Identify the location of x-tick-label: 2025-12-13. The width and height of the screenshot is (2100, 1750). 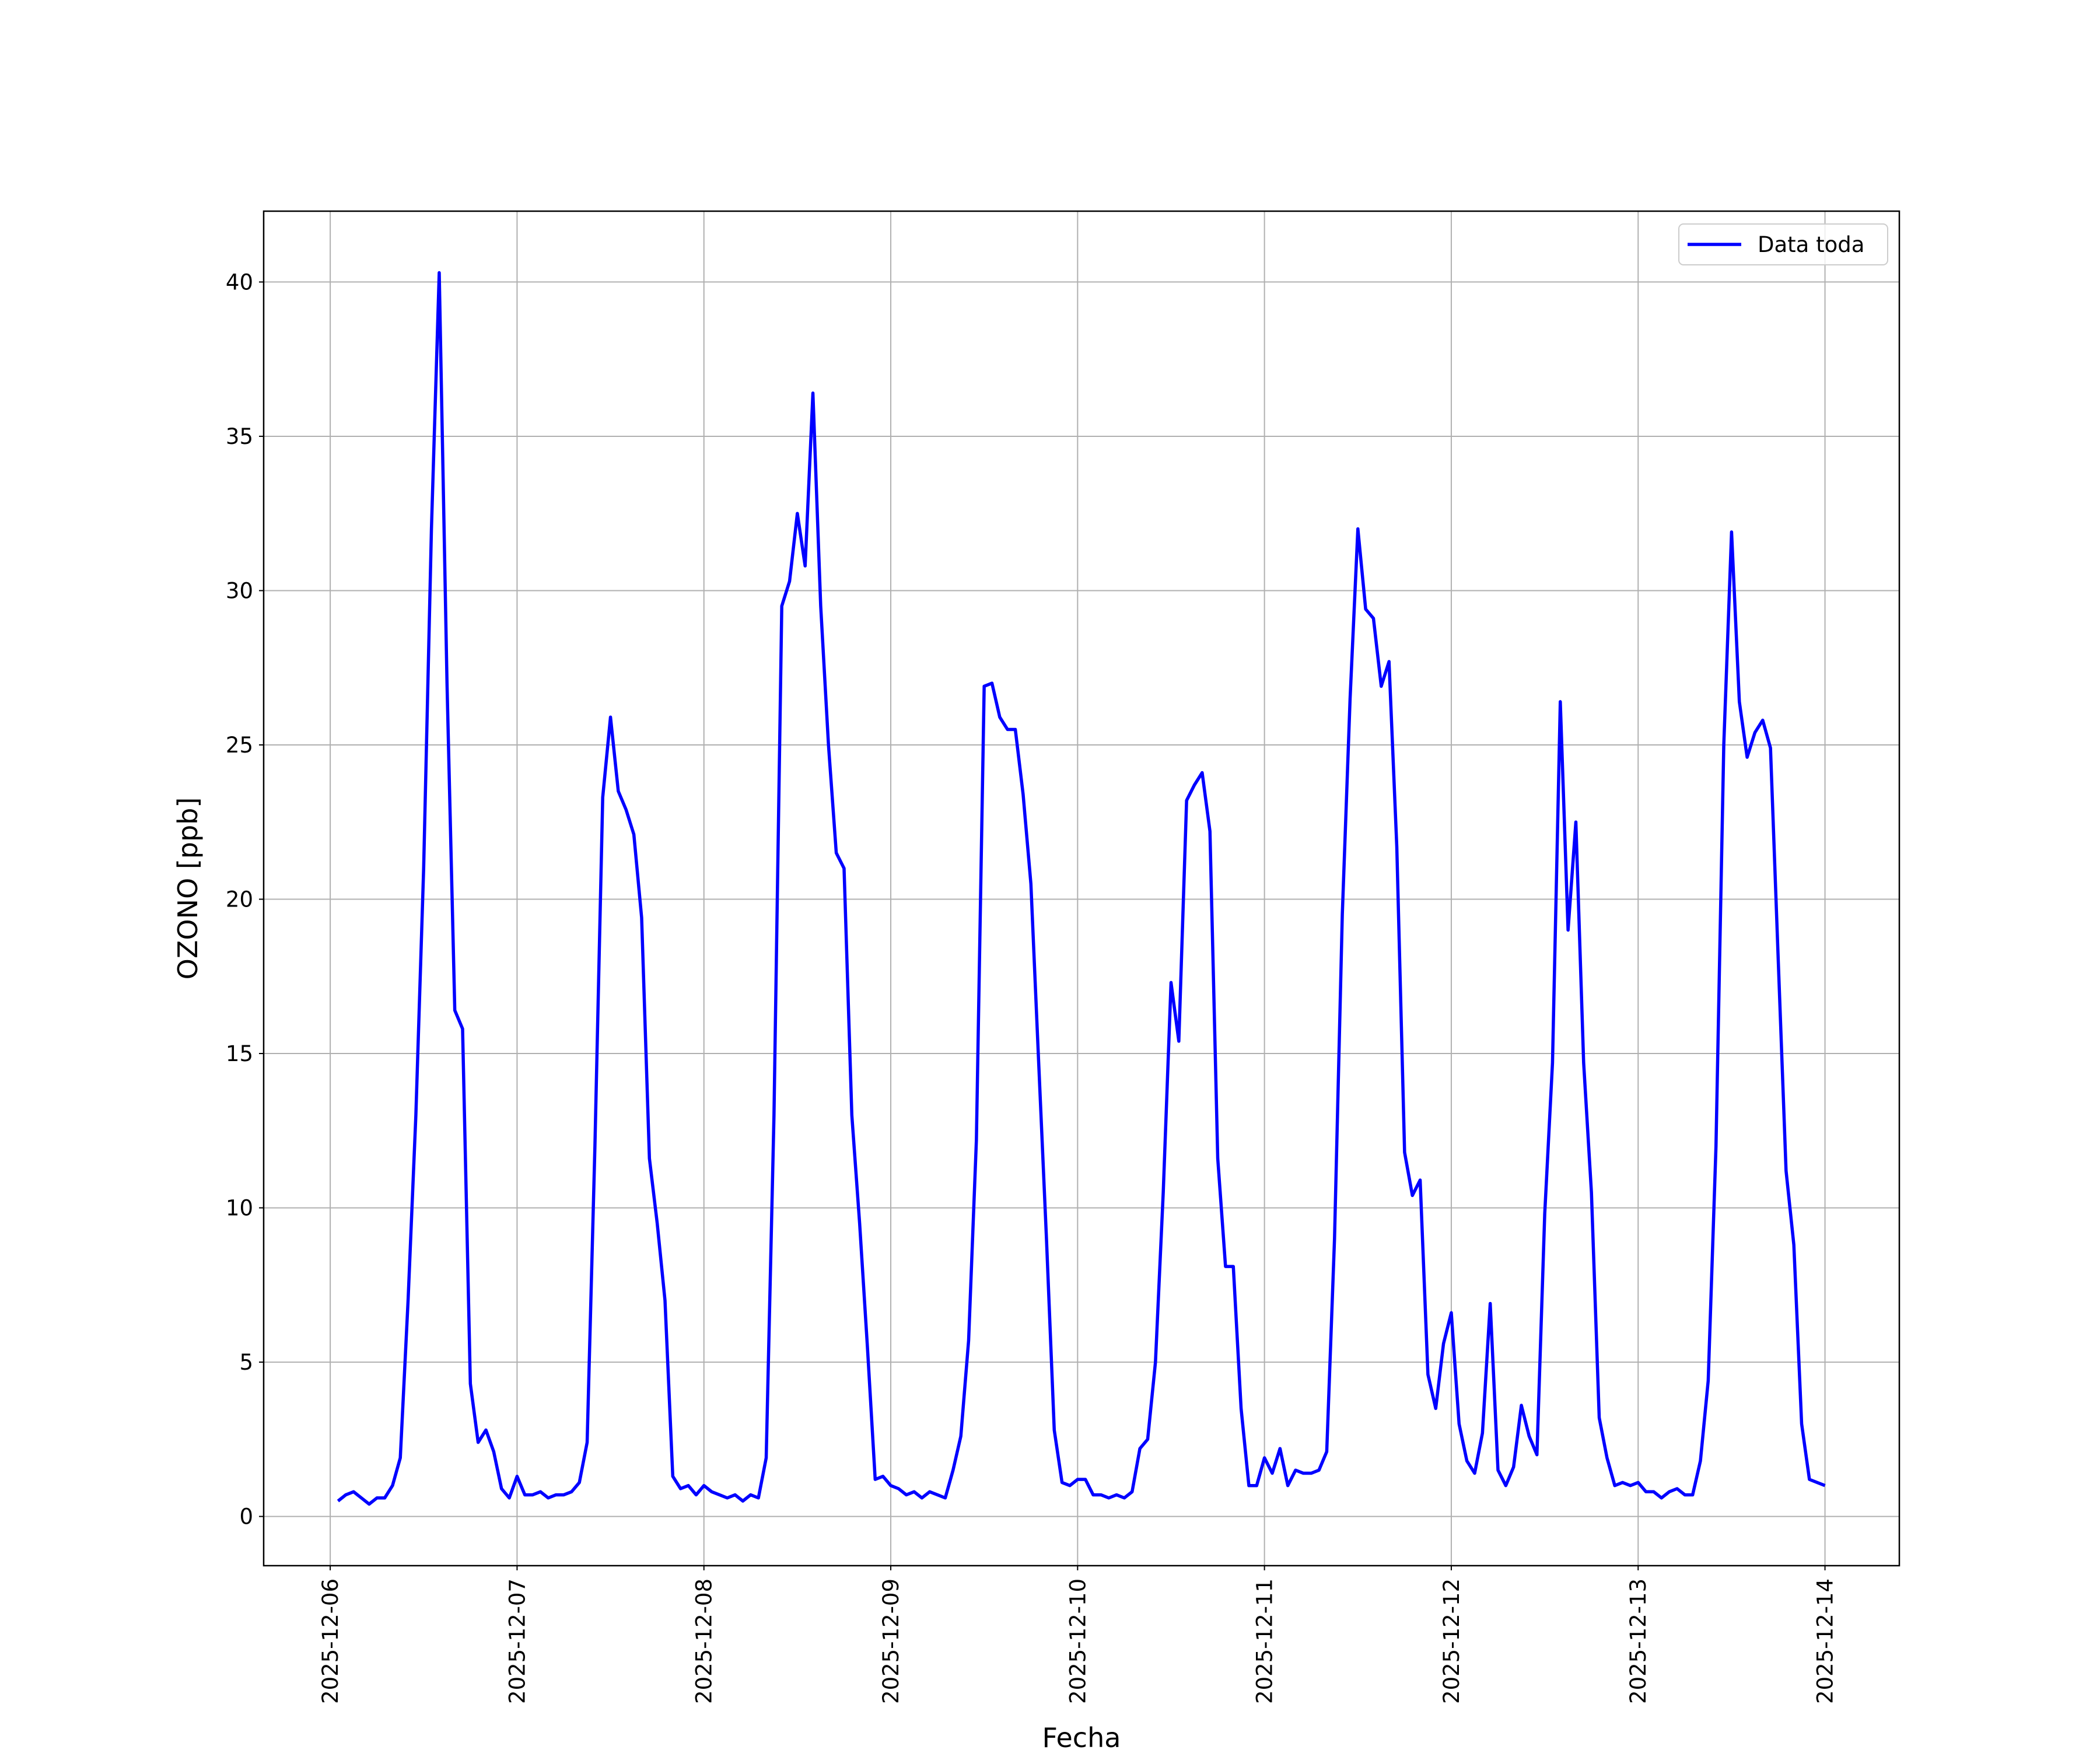
(1638, 1641).